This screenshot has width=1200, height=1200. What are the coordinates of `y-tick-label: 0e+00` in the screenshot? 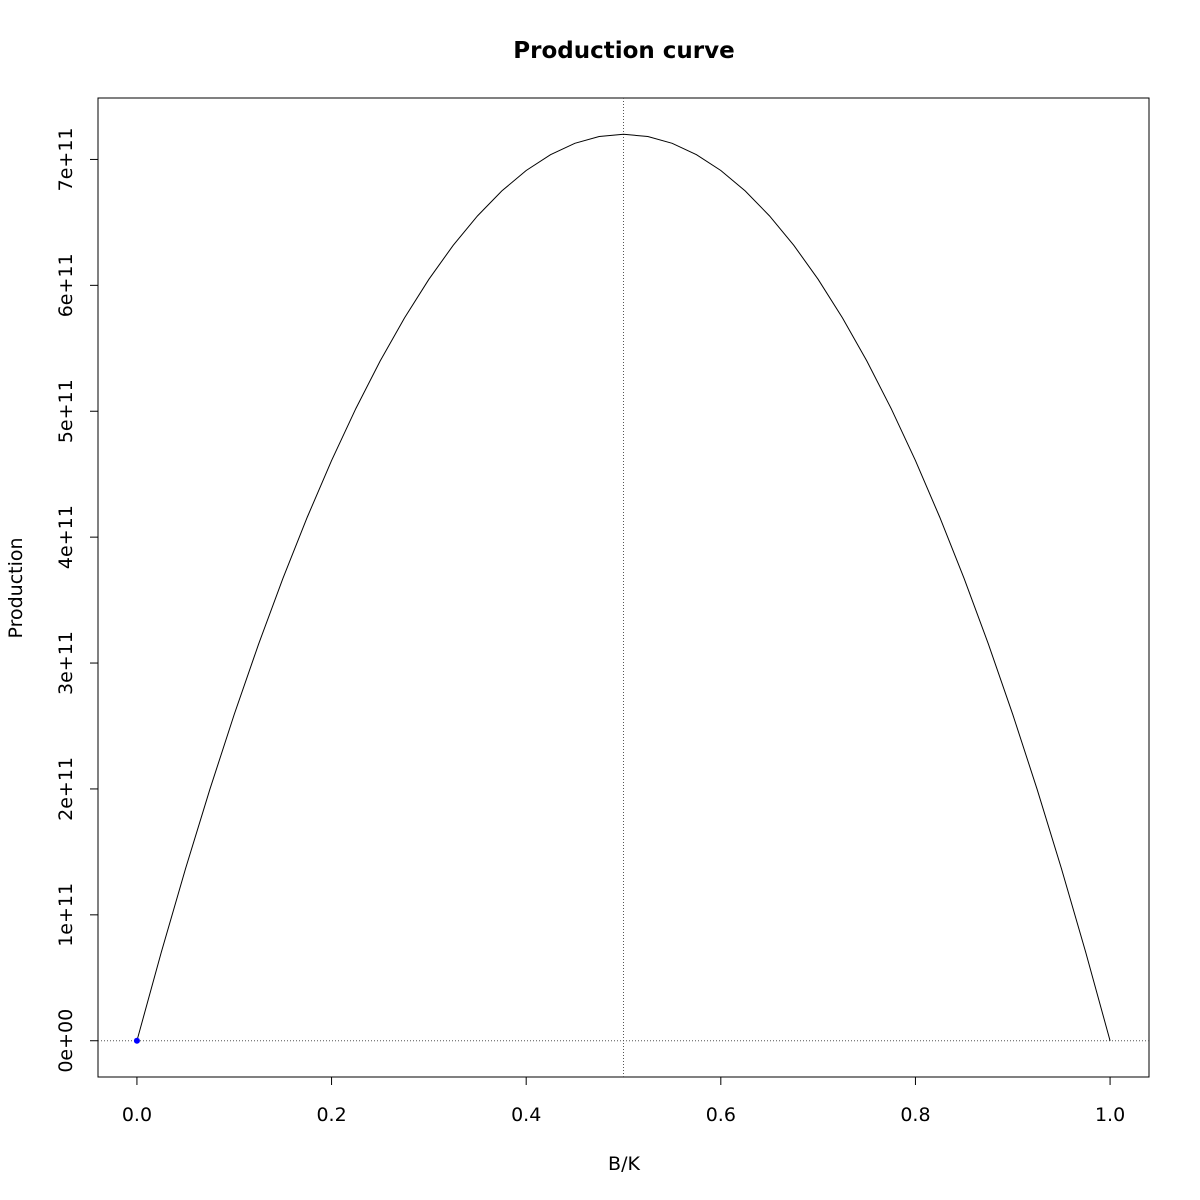 It's located at (66, 1041).